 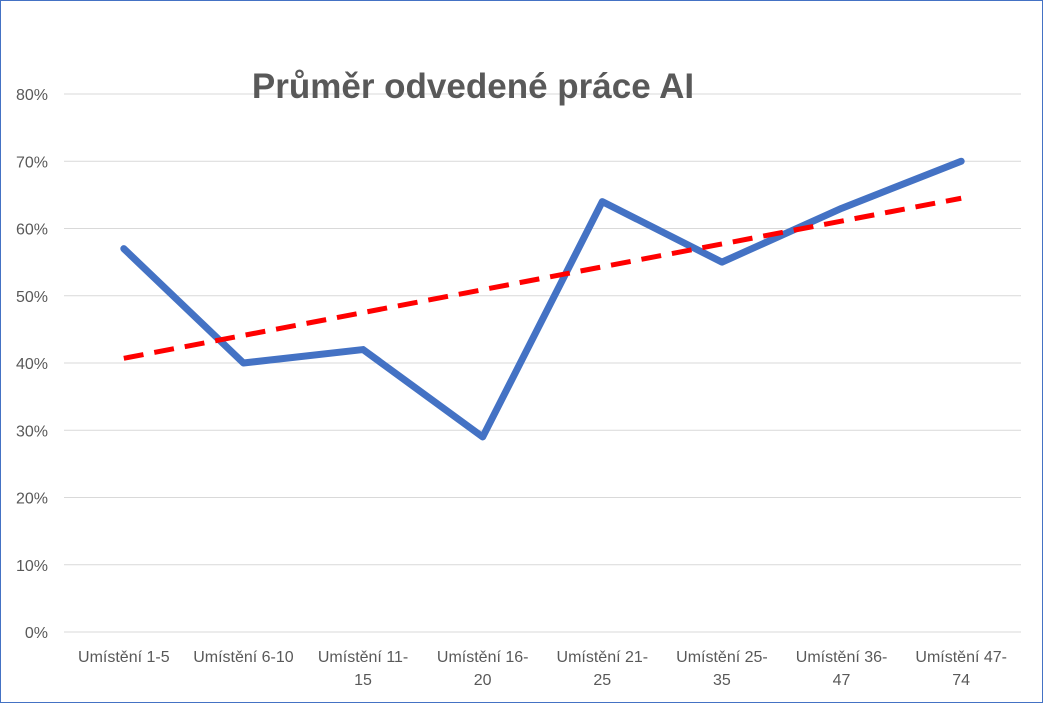 I want to click on y-tick-label: 10%, so click(x=32, y=566).